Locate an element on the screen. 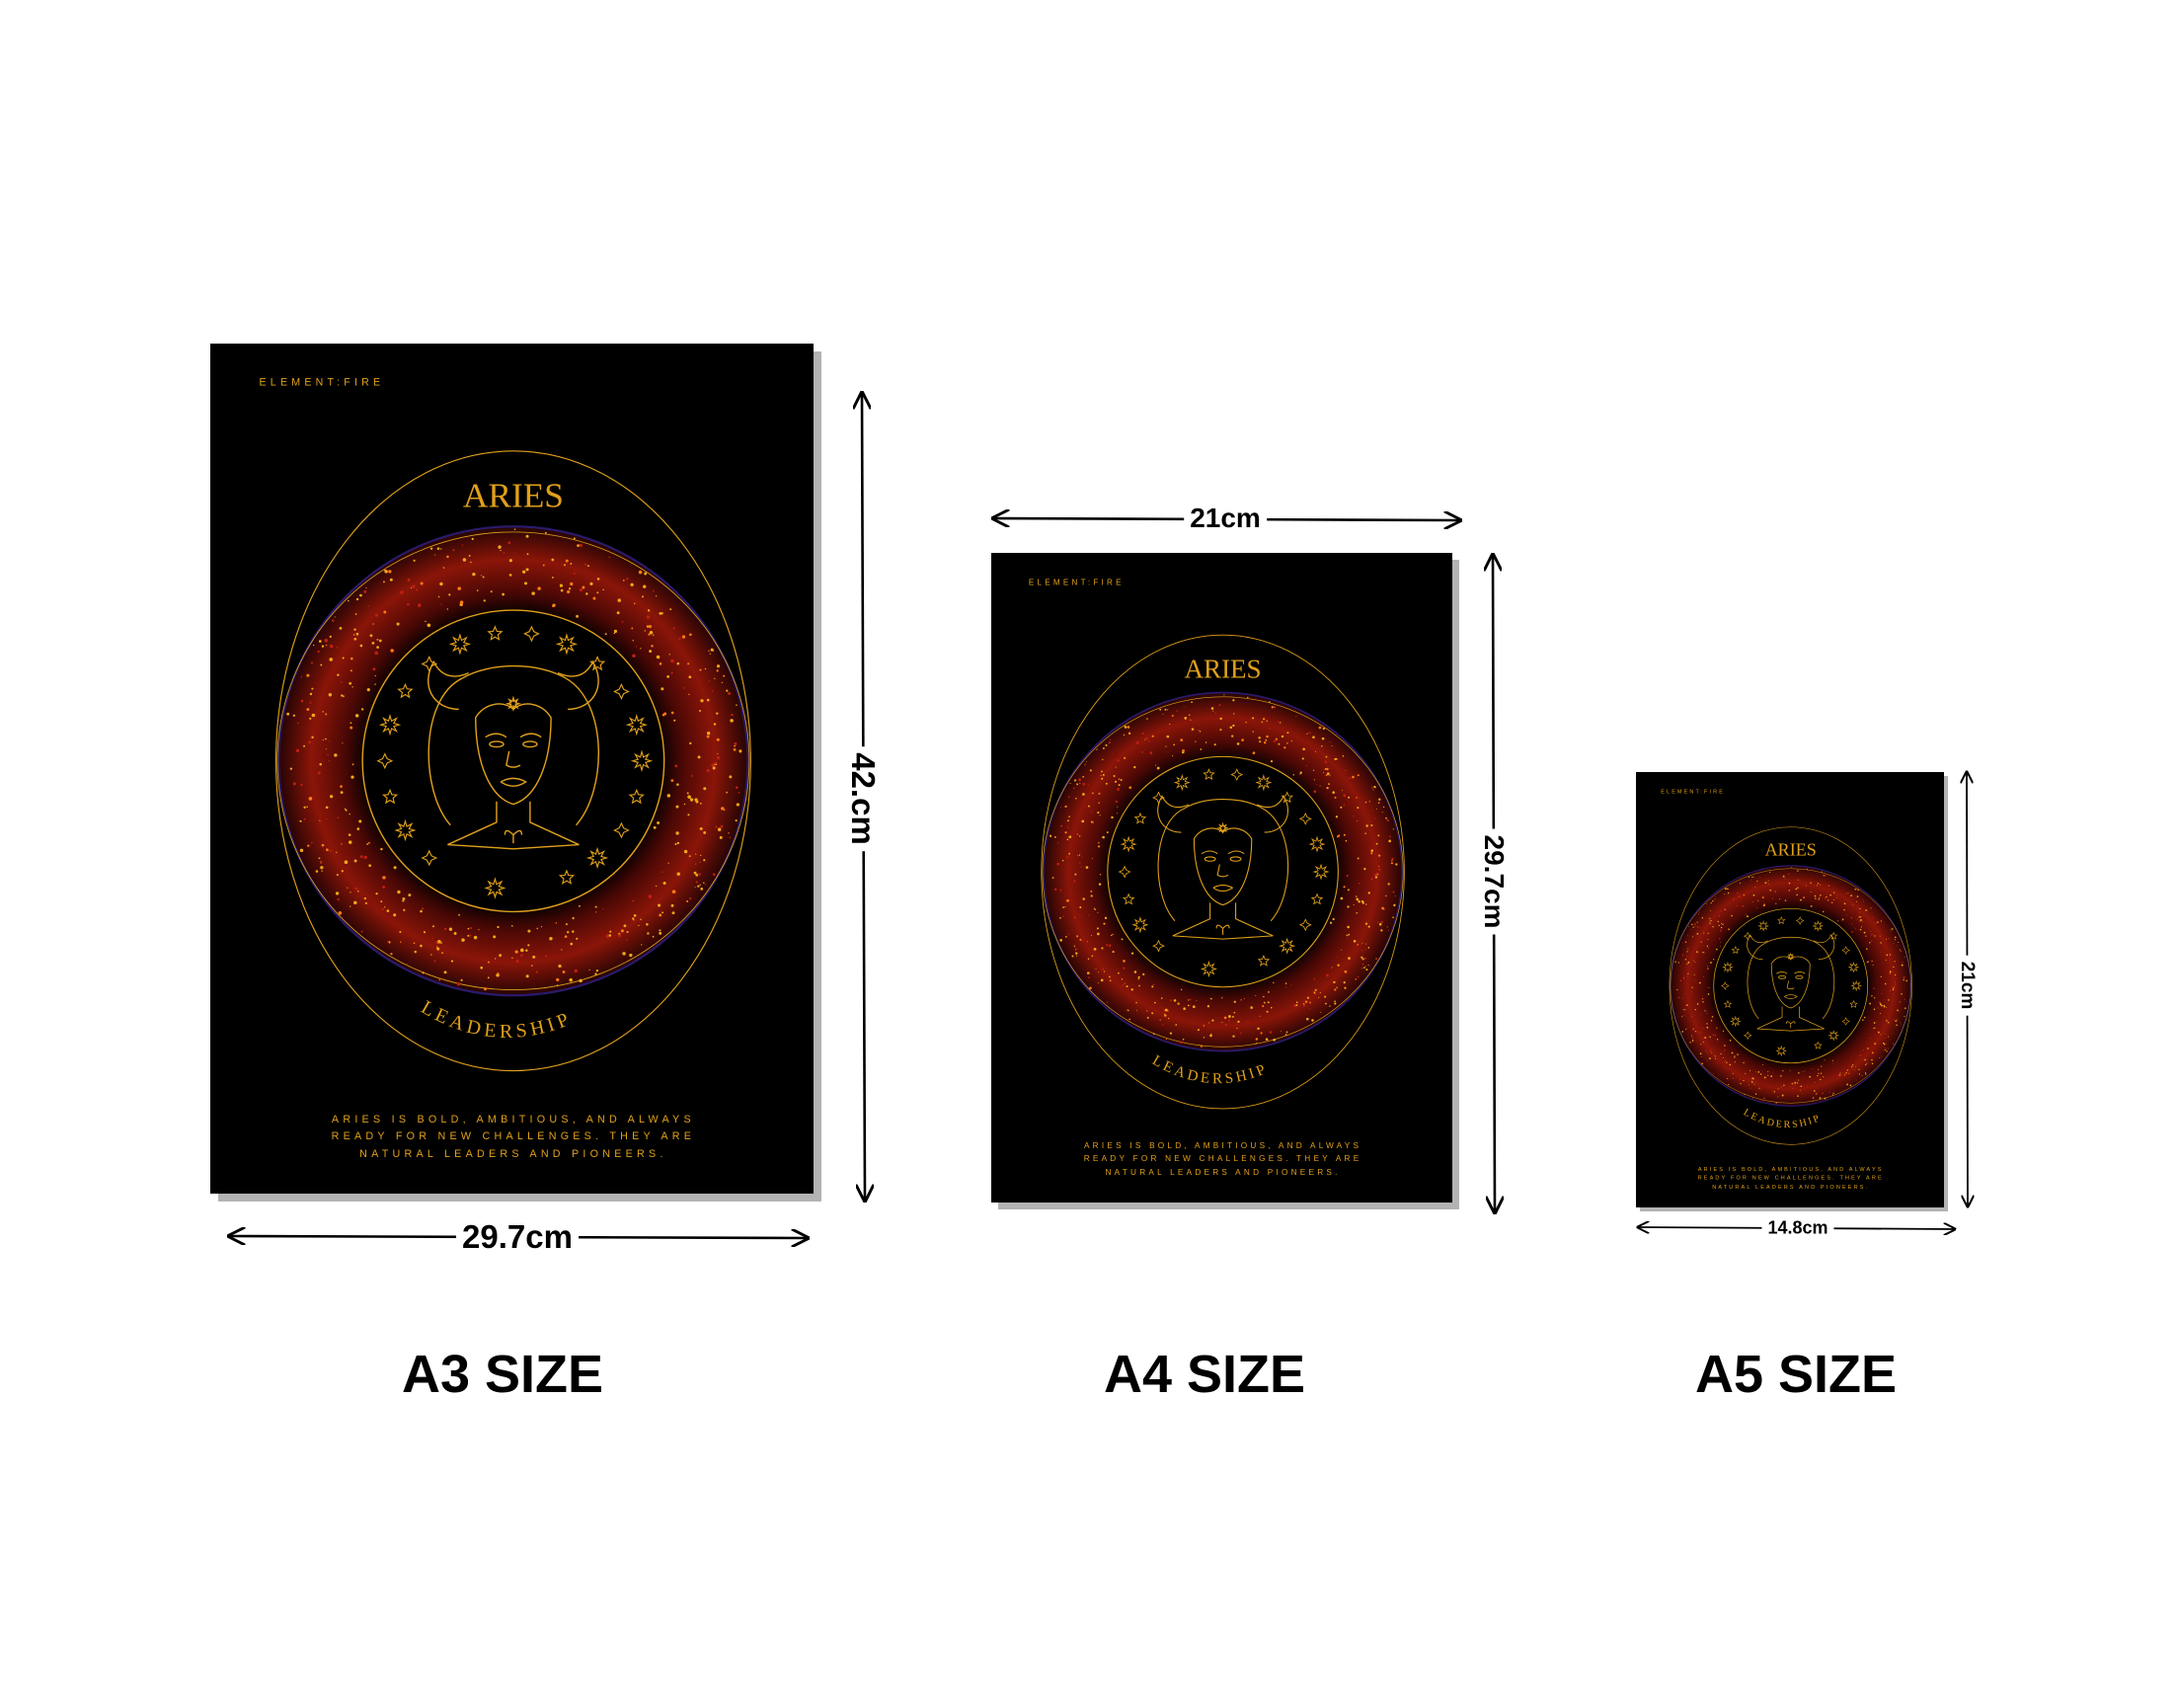  a3-poster: ELEMENT:FIRE ARIES LEADERSHIP is located at coordinates (516, 773).